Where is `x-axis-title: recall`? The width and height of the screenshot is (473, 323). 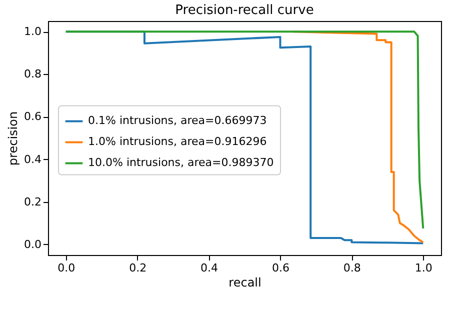 x-axis-title: recall is located at coordinates (245, 283).